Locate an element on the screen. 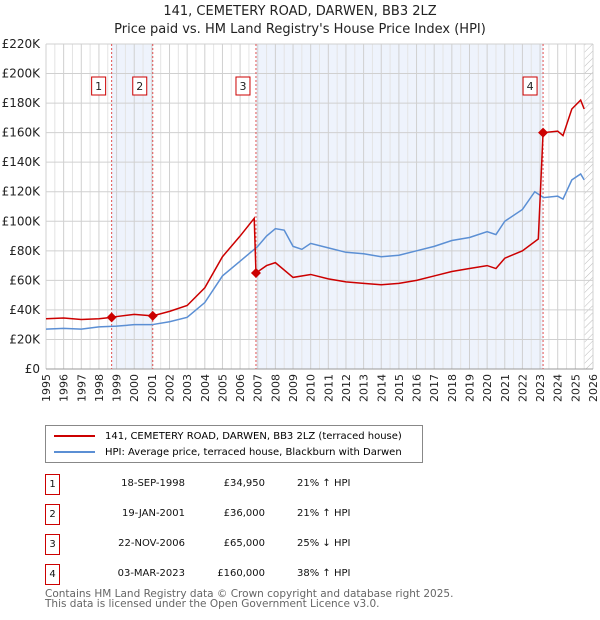 The image size is (600, 620). sale-label: 4 is located at coordinates (530, 86).